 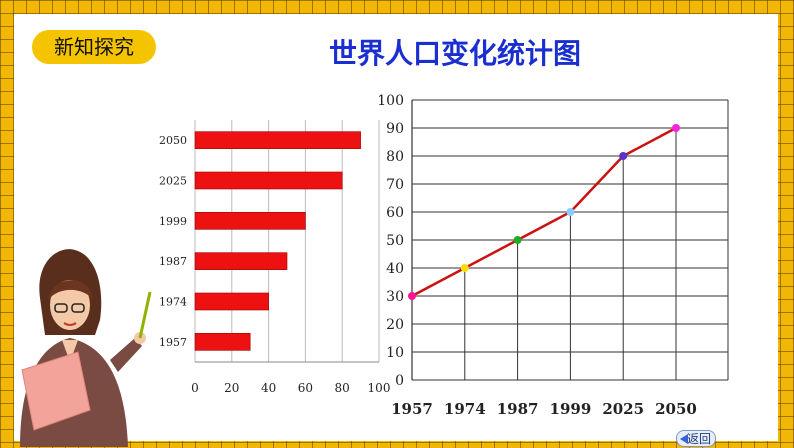 I want to click on bar-category-label-1974: 1974, so click(x=173, y=302).